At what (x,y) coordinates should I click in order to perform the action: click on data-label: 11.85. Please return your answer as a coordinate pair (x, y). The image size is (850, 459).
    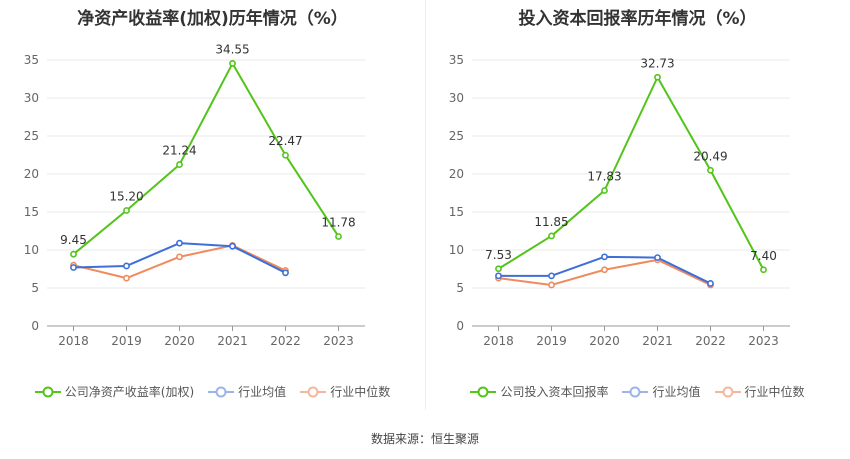
    Looking at the image, I should click on (551, 222).